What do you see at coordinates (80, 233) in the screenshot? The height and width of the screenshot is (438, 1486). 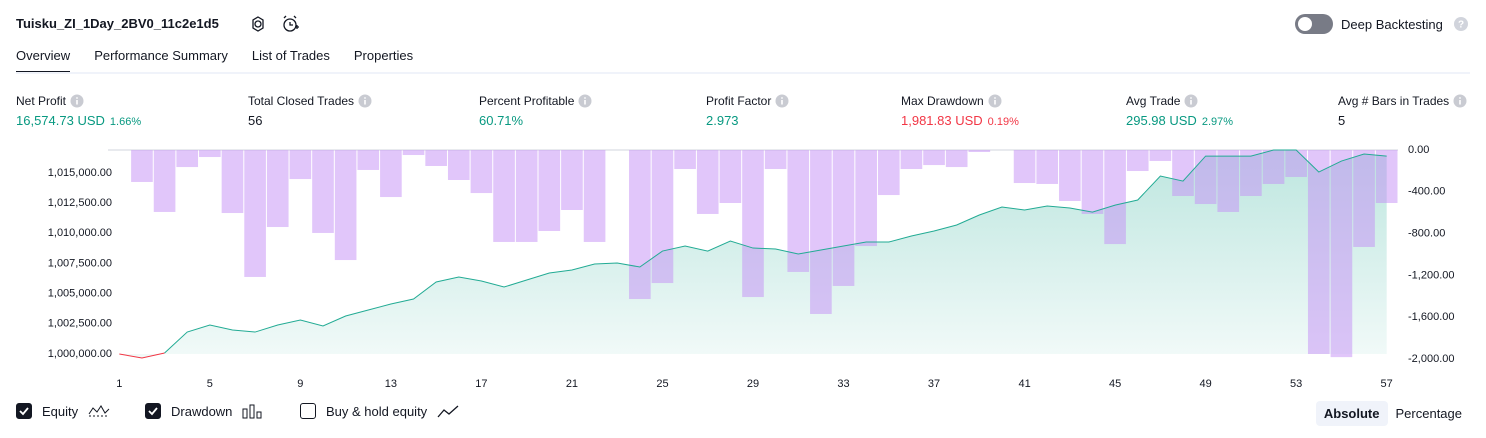 I see `y-tick-label: 1,010,000.00` at bounding box center [80, 233].